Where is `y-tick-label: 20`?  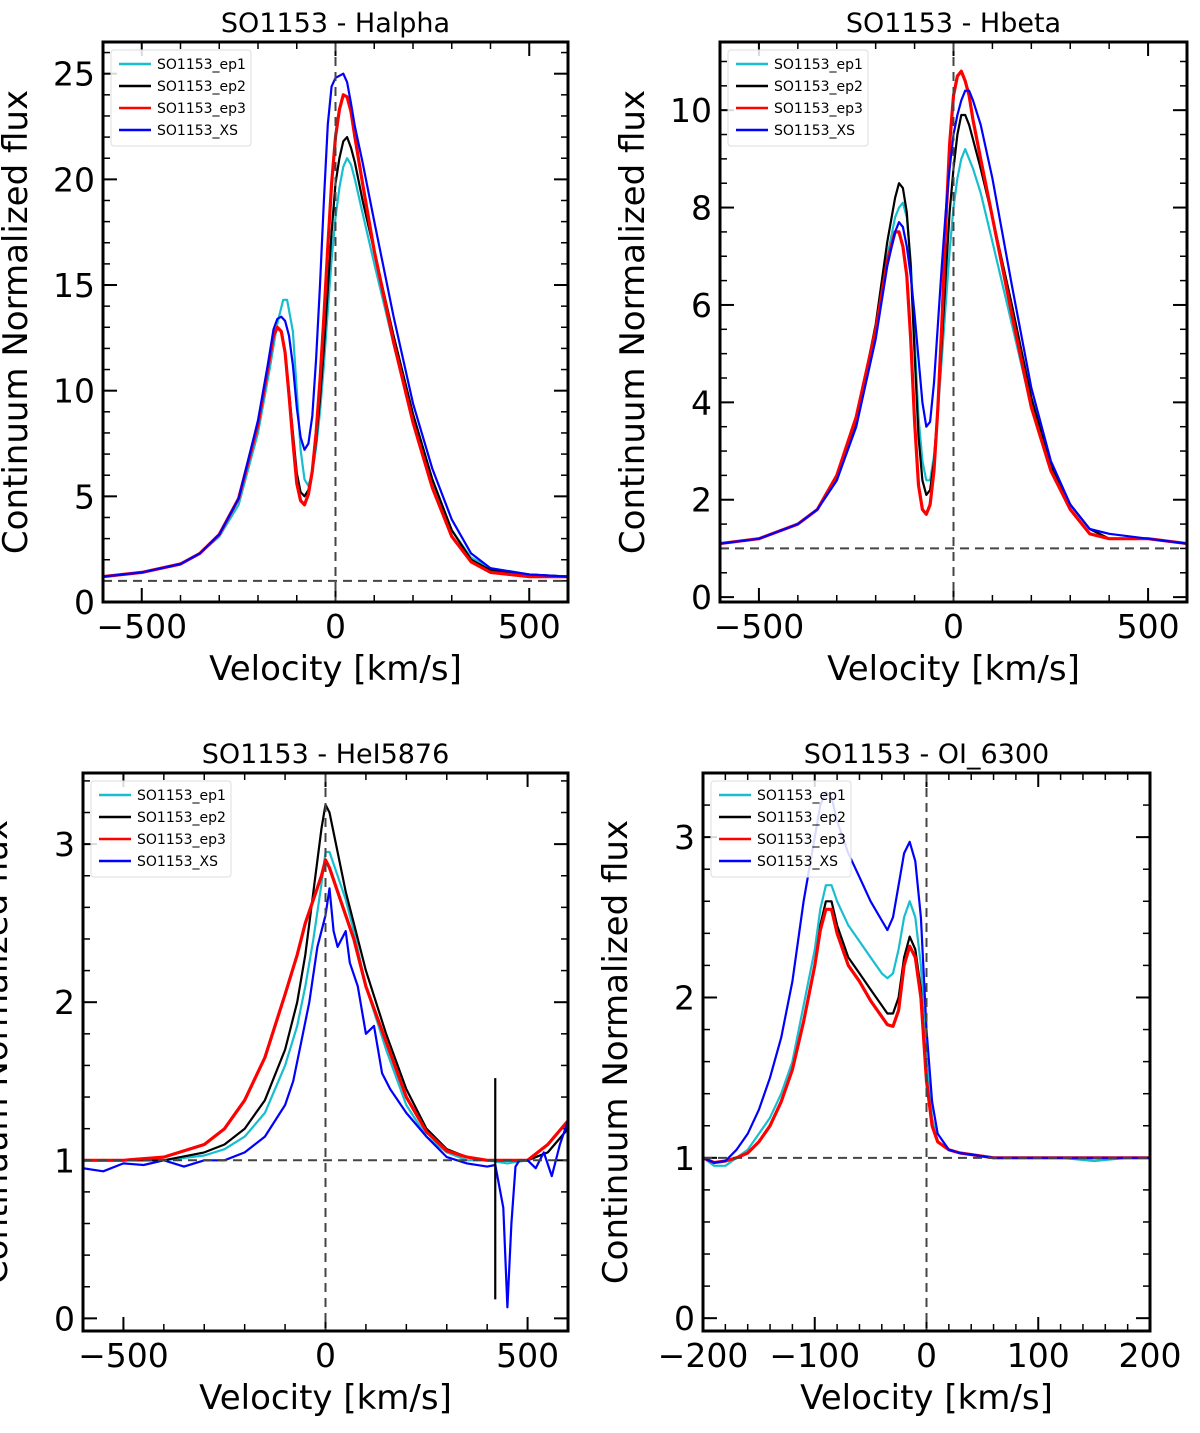 y-tick-label: 20 is located at coordinates (74, 179).